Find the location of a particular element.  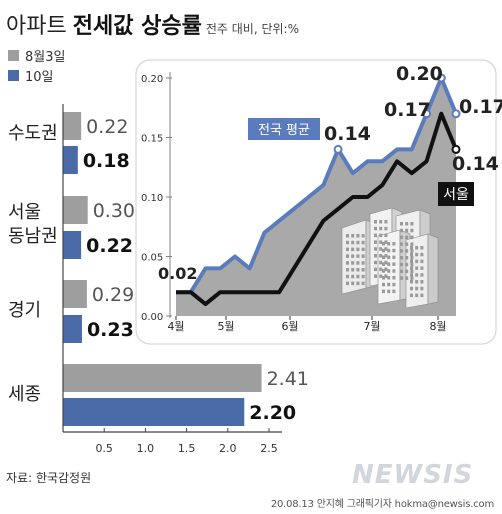

bar-x-tick-label: 1.5 is located at coordinates (187, 448).